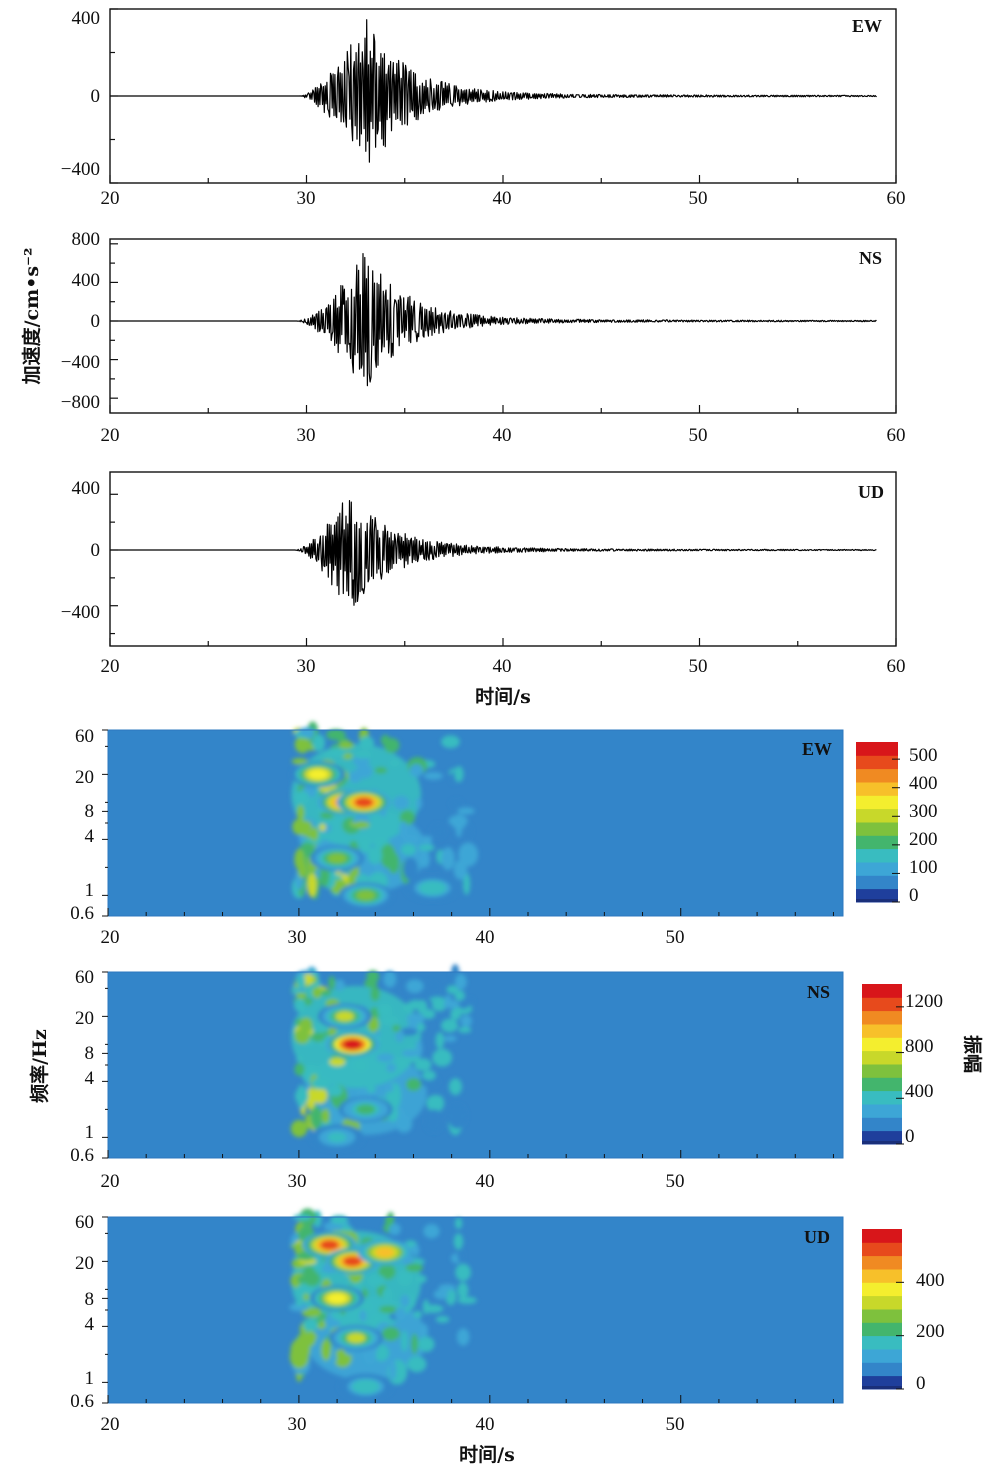 The width and height of the screenshot is (1000, 1478). Describe the element at coordinates (493, 91) in the screenshot. I see `ew-acceleration-trace` at that location.